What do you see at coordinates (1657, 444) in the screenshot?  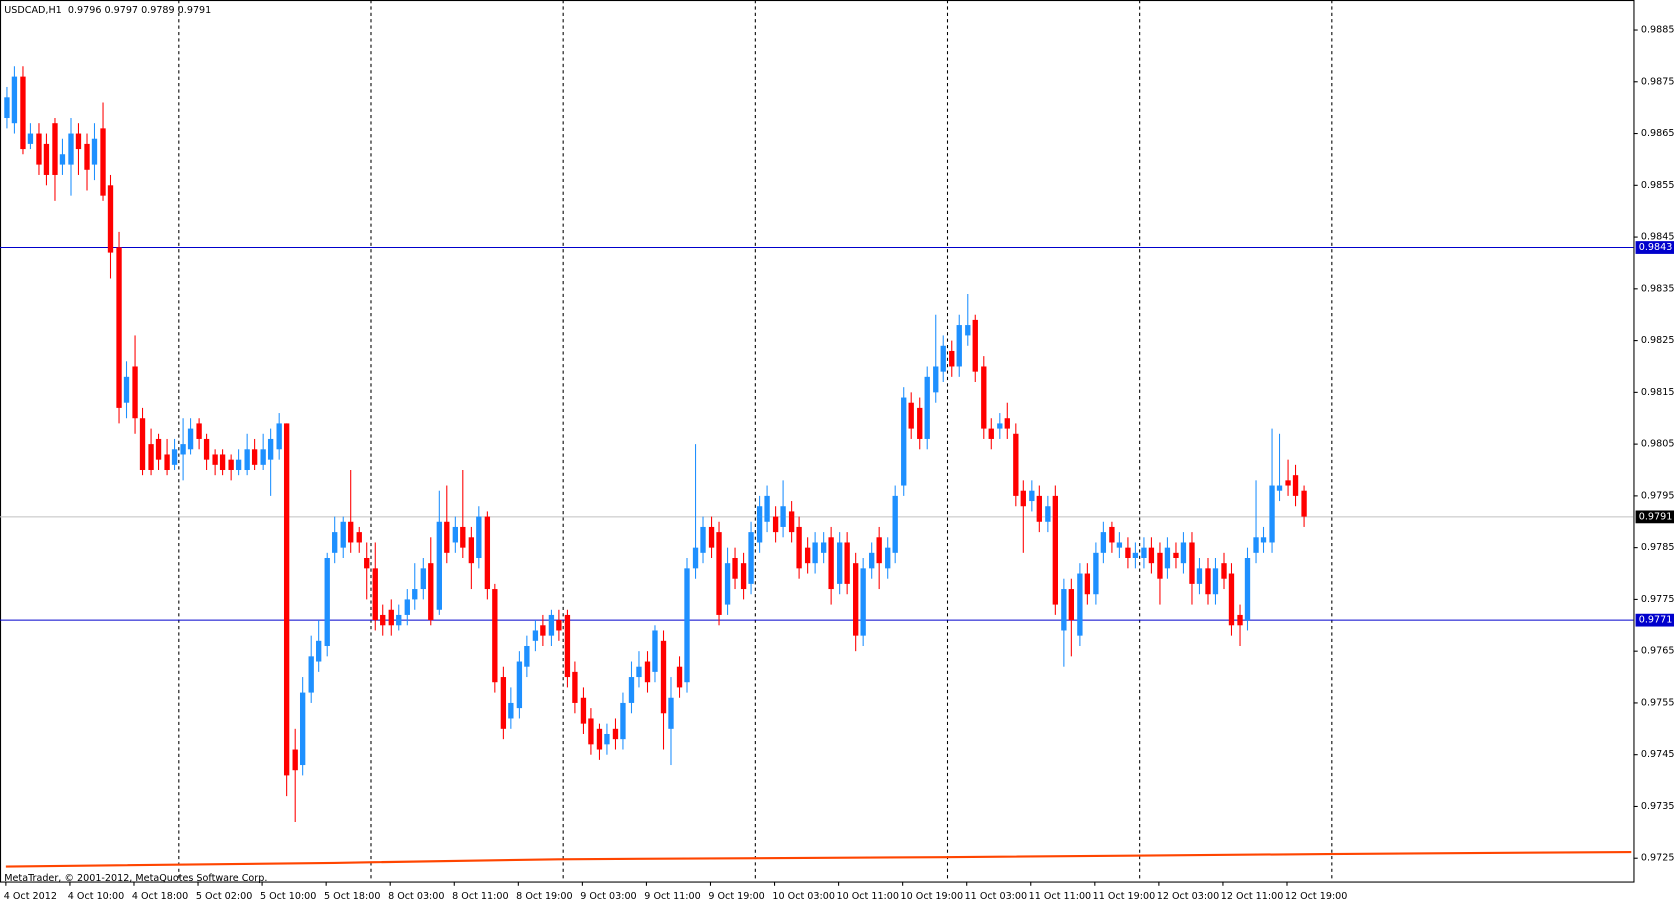 I see `y-tick-label: 0.9805` at bounding box center [1657, 444].